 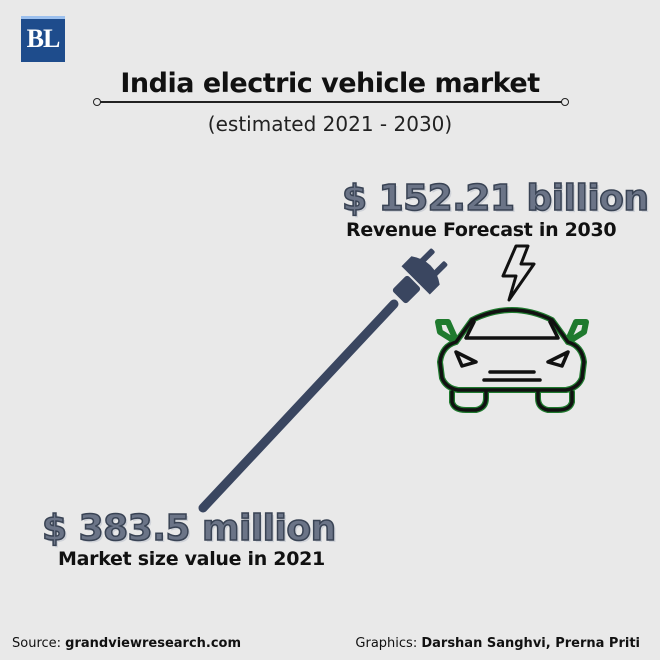 What do you see at coordinates (330, 83) in the screenshot?
I see `page-title: India electric vehicle market` at bounding box center [330, 83].